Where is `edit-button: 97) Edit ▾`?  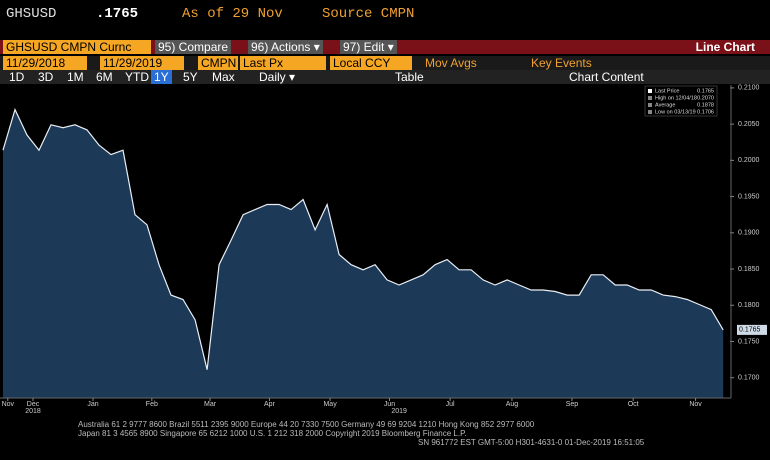 edit-button: 97) Edit ▾ is located at coordinates (368, 47).